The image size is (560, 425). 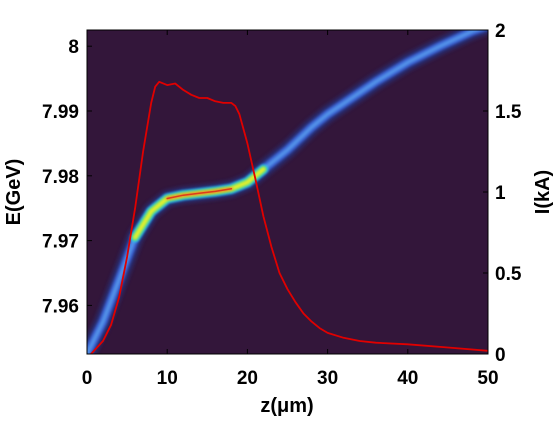 I want to click on left-axis-ticks: 7.96 7.97 7.98 7.99 8, so click(x=67, y=177).